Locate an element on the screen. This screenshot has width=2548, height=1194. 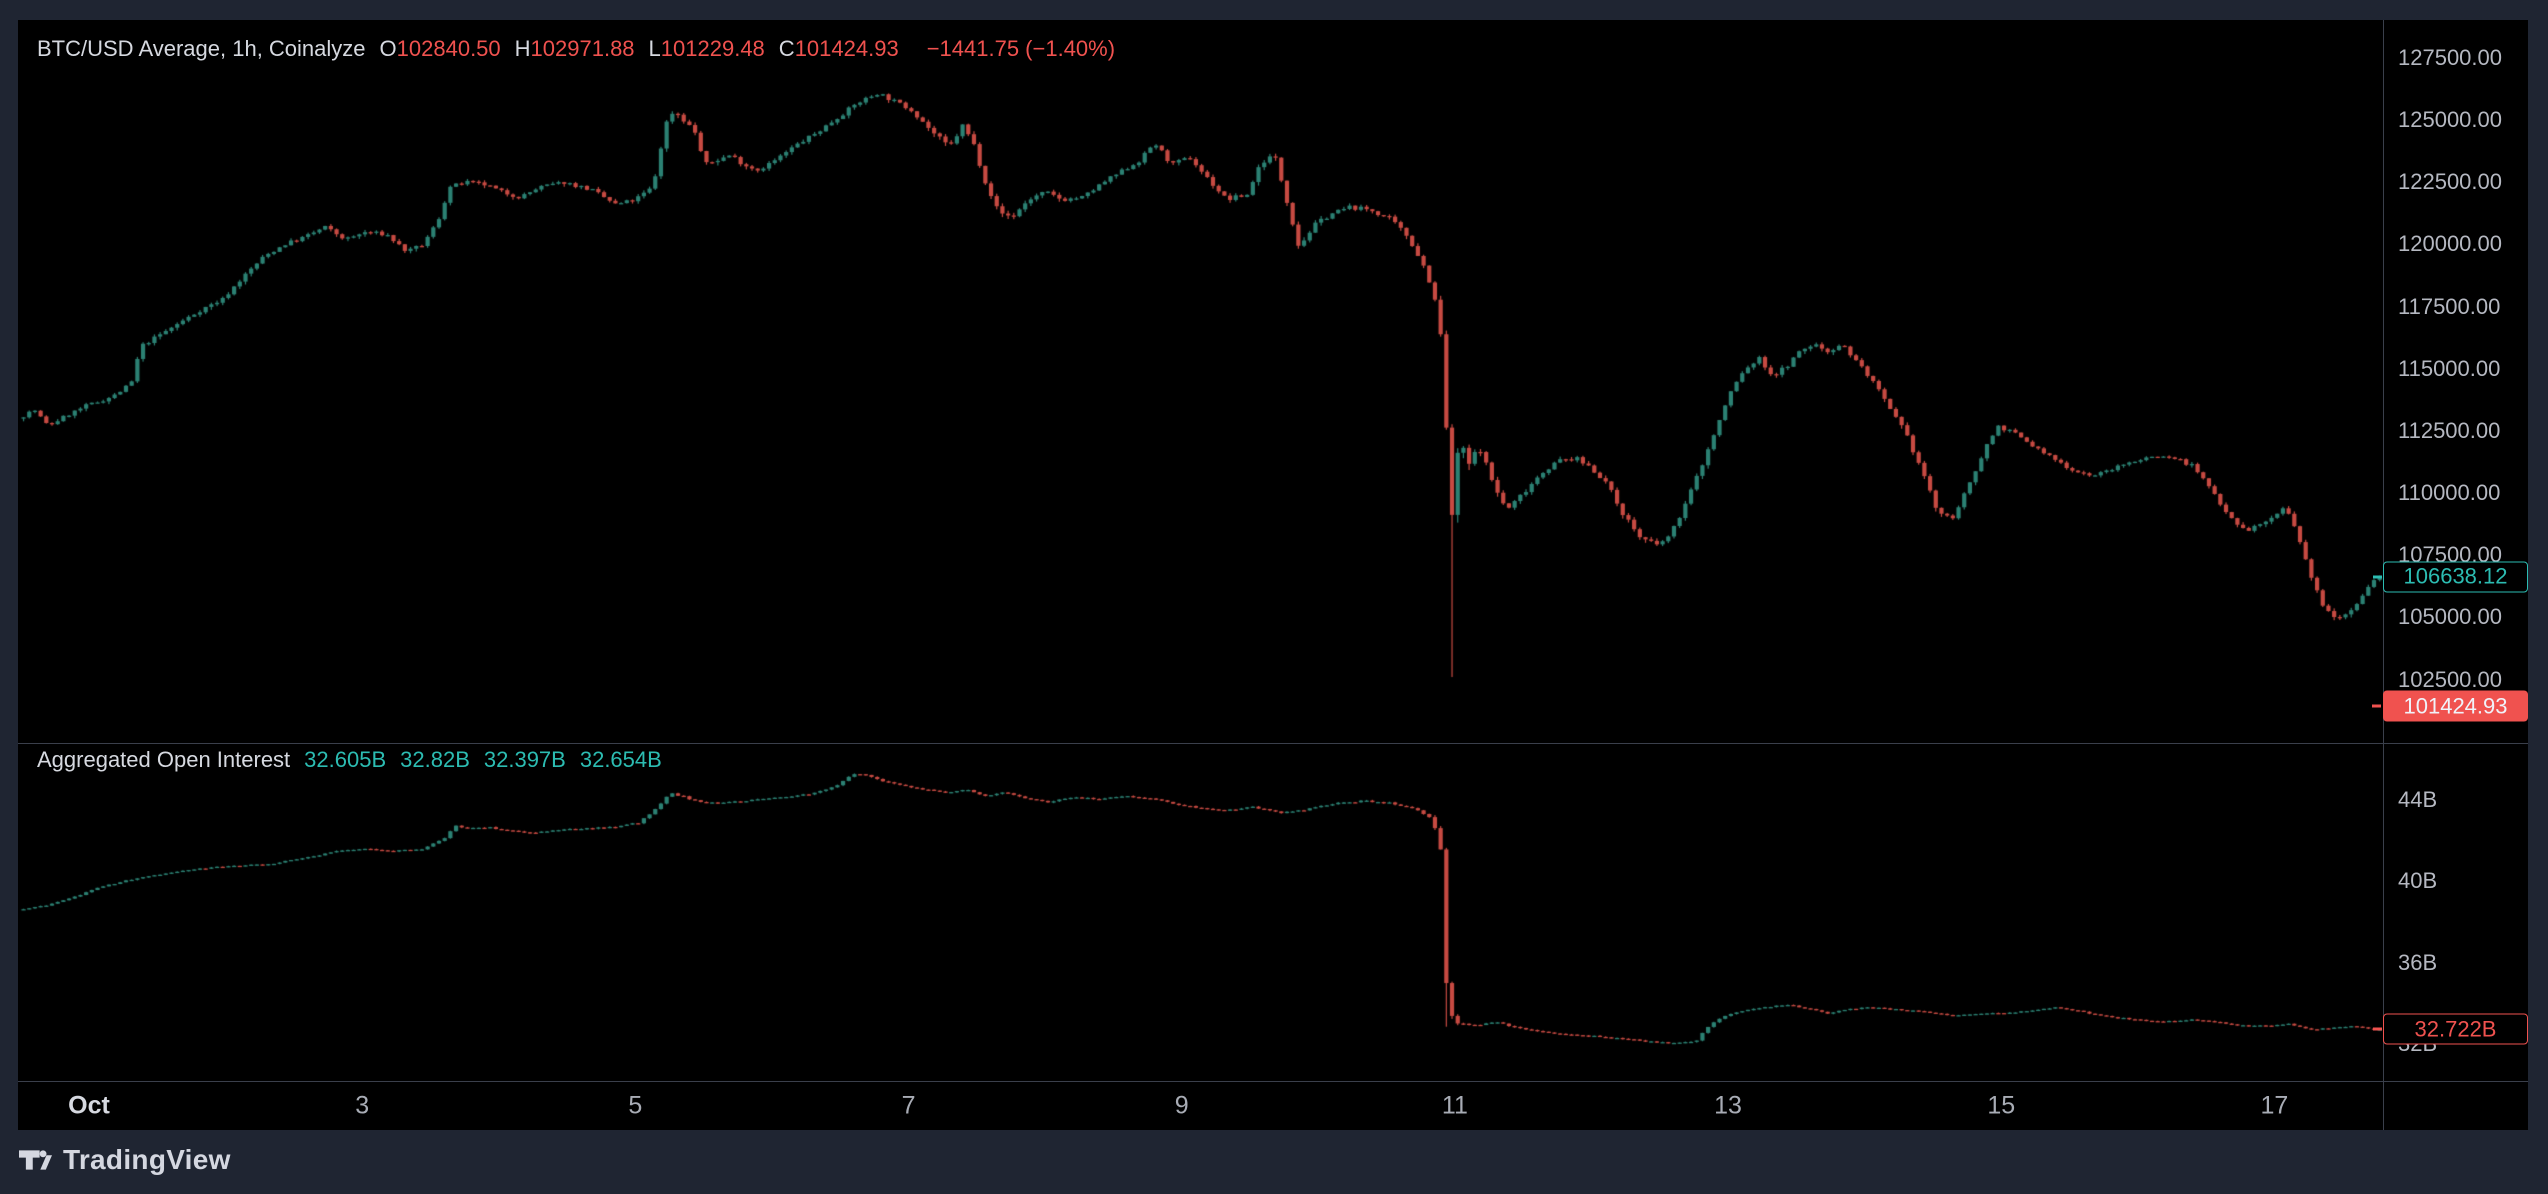
ohlc-label: O is located at coordinates (388, 48).